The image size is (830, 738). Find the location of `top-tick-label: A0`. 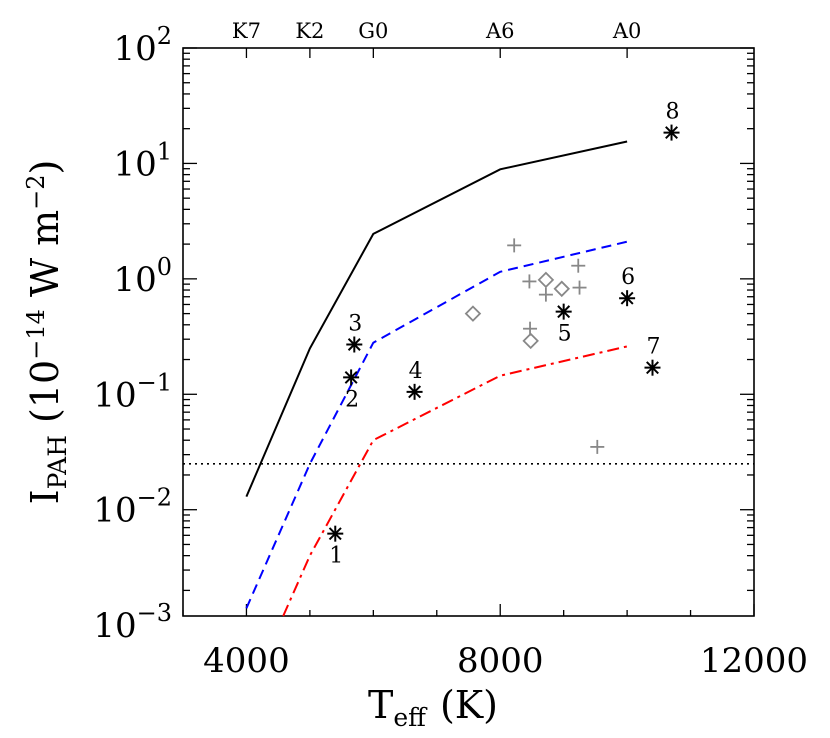

top-tick-label: A0 is located at coordinates (627, 31).